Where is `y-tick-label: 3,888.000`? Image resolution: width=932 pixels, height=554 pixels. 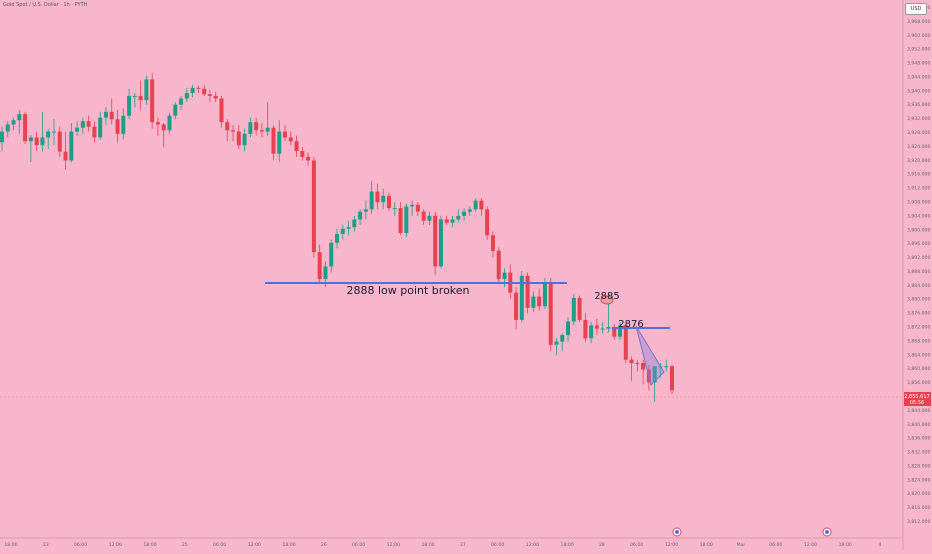 y-tick-label: 3,888.000 is located at coordinates (918, 272).